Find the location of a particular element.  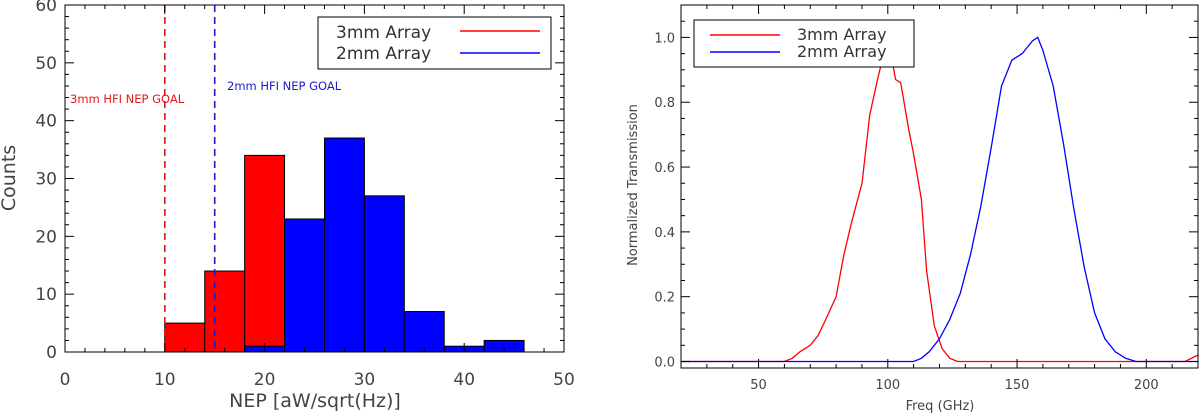

y-tick-label-left: 30 is located at coordinates (46, 180).